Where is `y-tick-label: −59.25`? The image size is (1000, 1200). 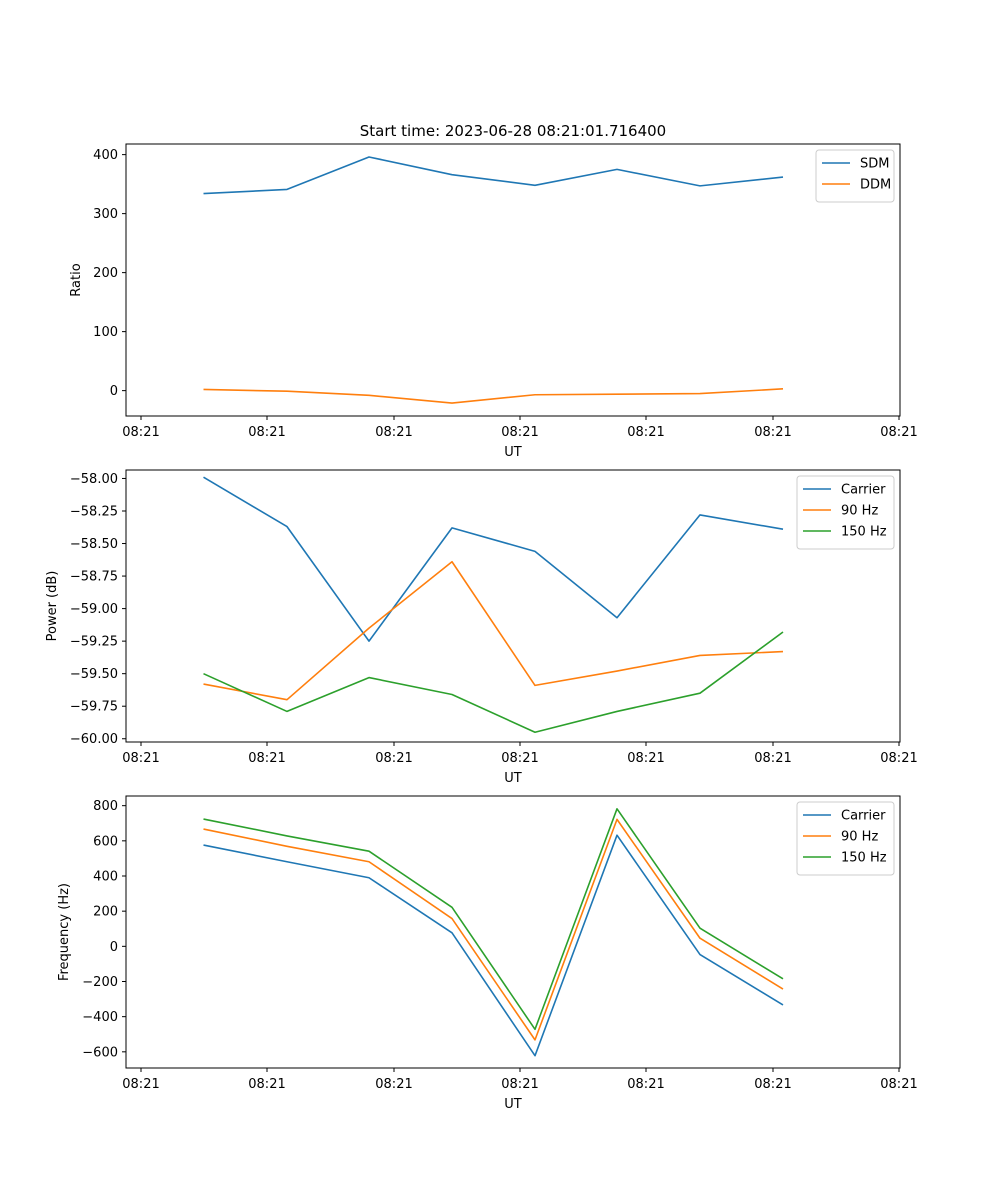 y-tick-label: −59.25 is located at coordinates (94, 642).